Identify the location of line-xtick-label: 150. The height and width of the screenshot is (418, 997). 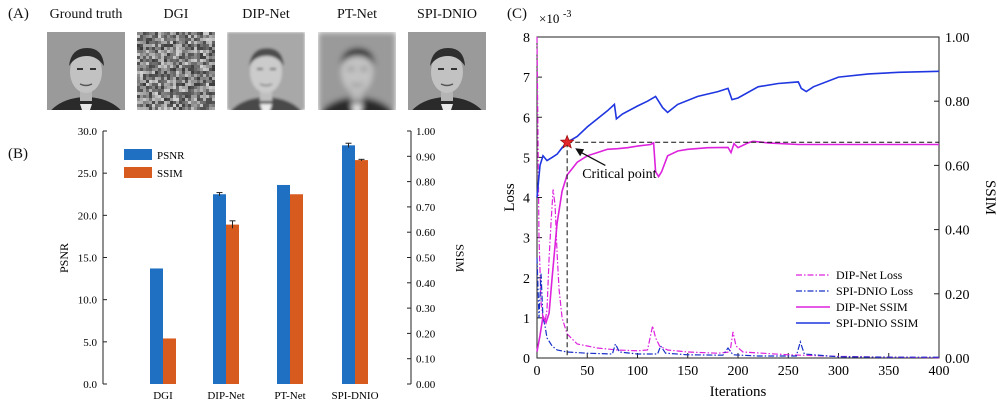
(687, 371).